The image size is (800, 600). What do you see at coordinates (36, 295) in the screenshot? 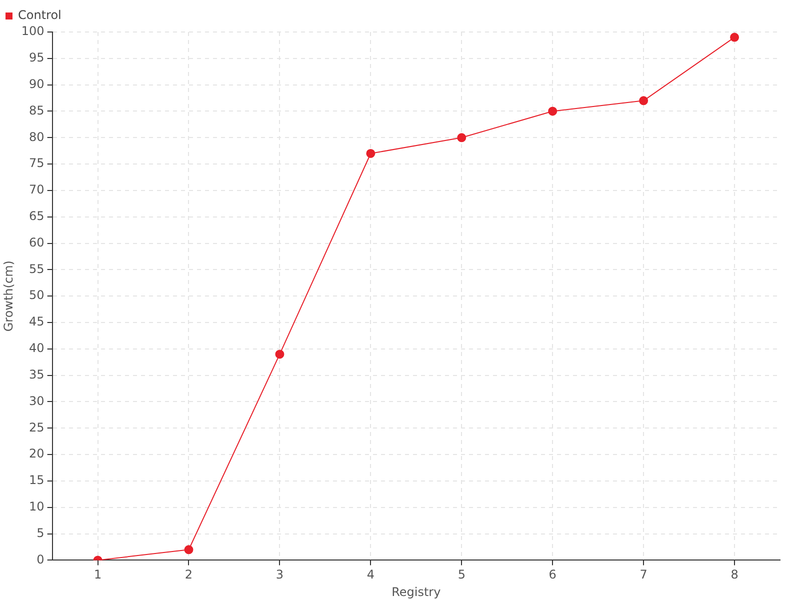
I see `y-tick-label: 50` at bounding box center [36, 295].